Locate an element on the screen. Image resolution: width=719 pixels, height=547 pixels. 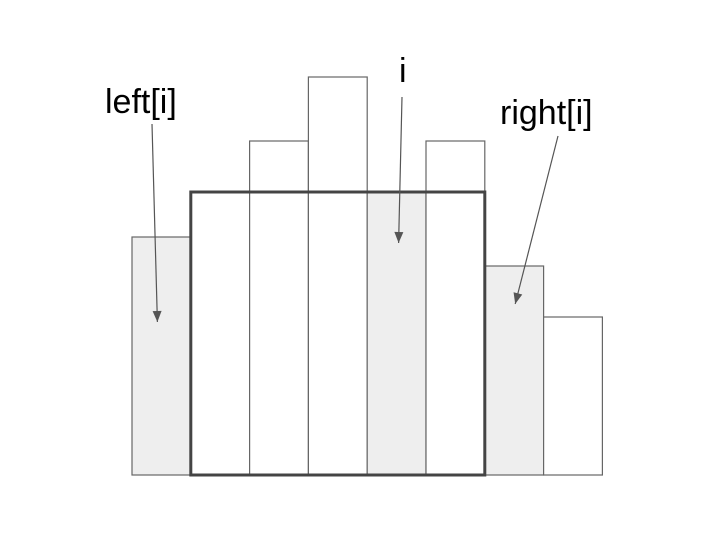
left-label: left[i] is located at coordinates (141, 102).